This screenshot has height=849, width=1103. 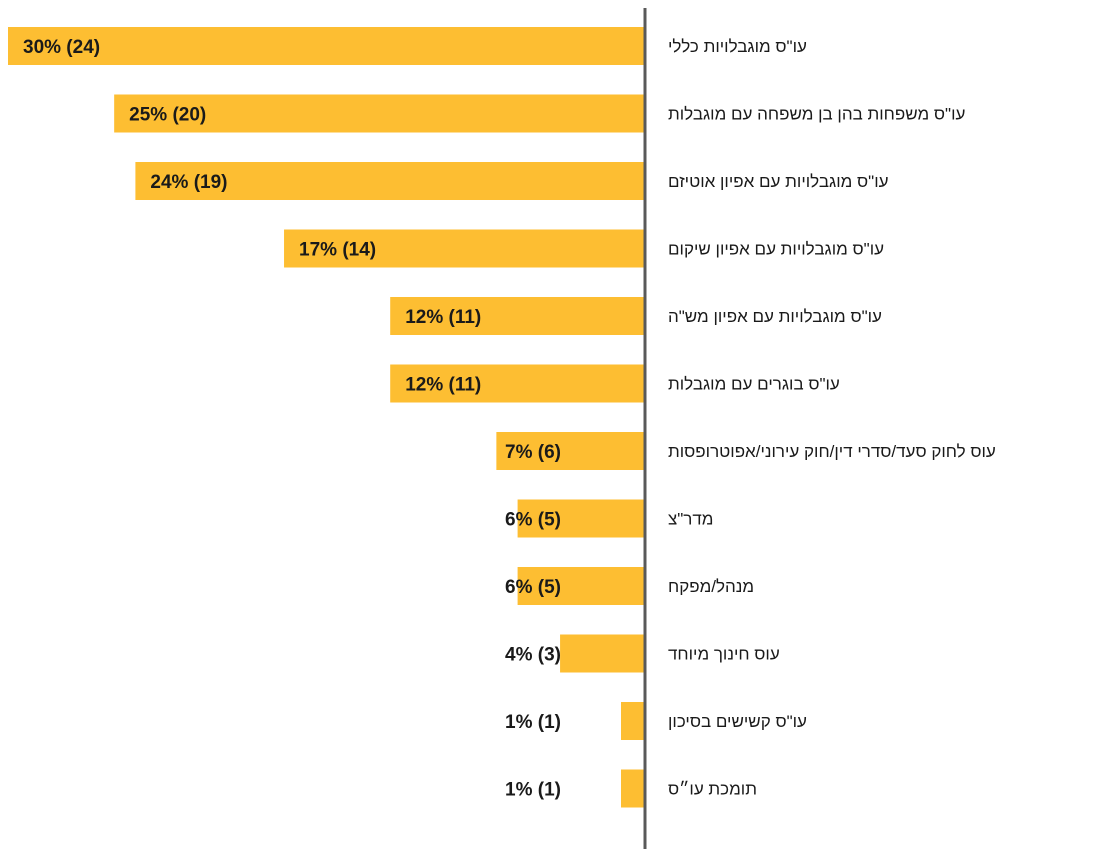 What do you see at coordinates (724, 654) in the screenshot?
I see `category-label: עוס חינוך מיוחד` at bounding box center [724, 654].